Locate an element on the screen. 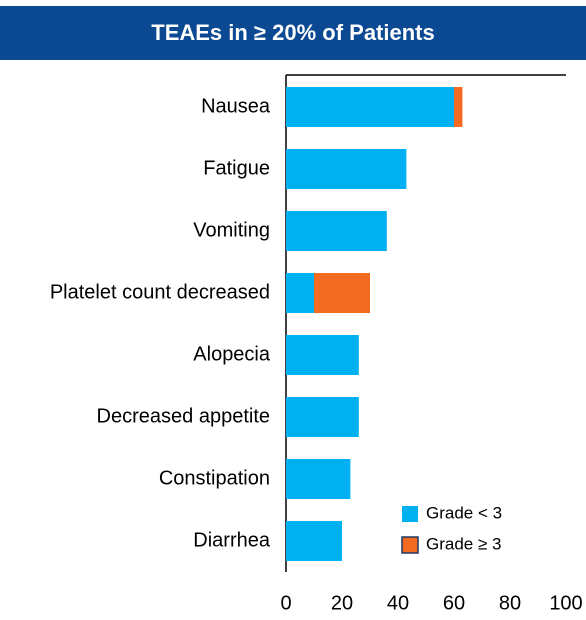 Image resolution: width=586 pixels, height=620 pixels. y-tick-label: Decreased appetite is located at coordinates (183, 416).